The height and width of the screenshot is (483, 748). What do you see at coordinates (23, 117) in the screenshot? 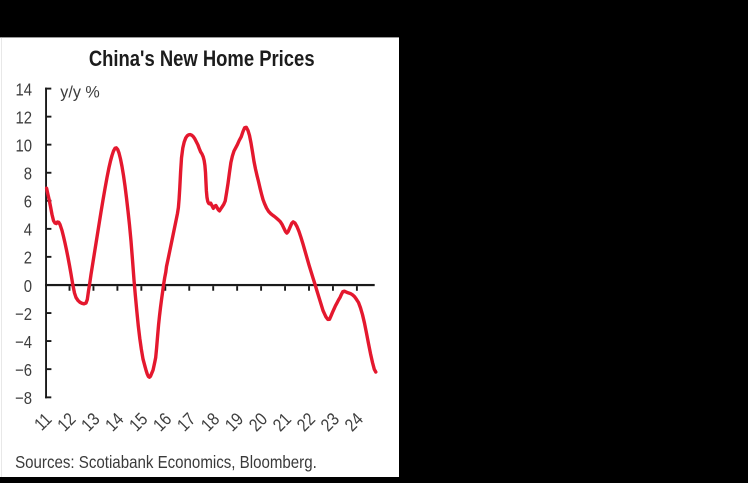
I see `svg-text: 12` at bounding box center [23, 117].